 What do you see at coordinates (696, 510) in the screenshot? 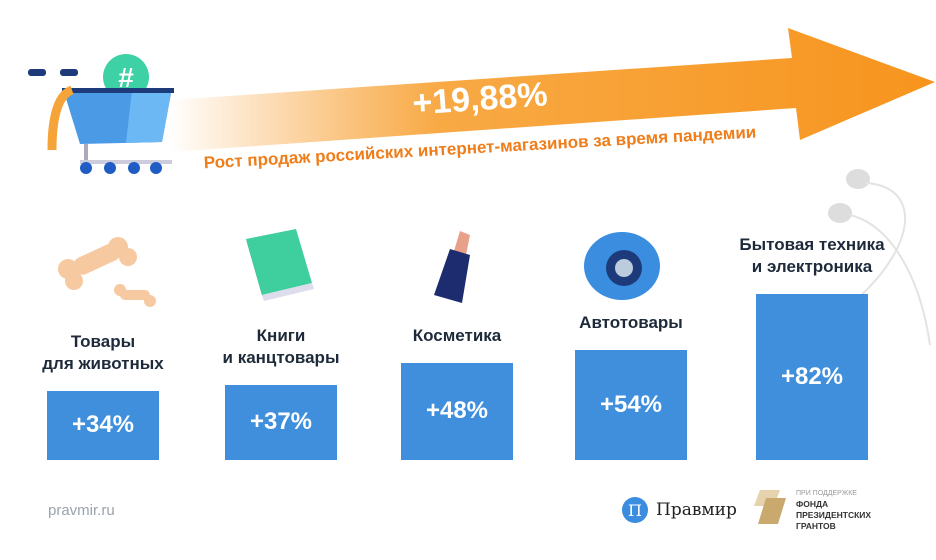
I see `pravmir-logo-text: Правмир` at bounding box center [696, 510].